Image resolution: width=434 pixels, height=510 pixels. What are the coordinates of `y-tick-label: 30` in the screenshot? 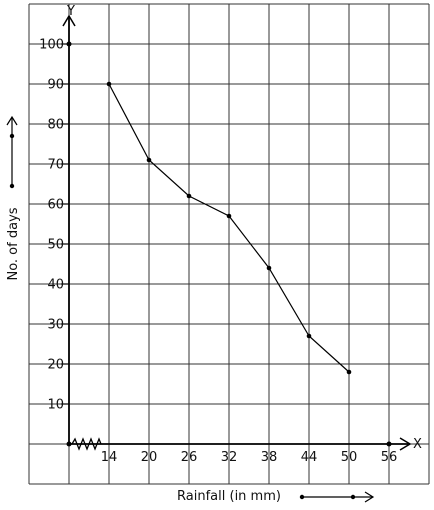 It's located at (55, 325).